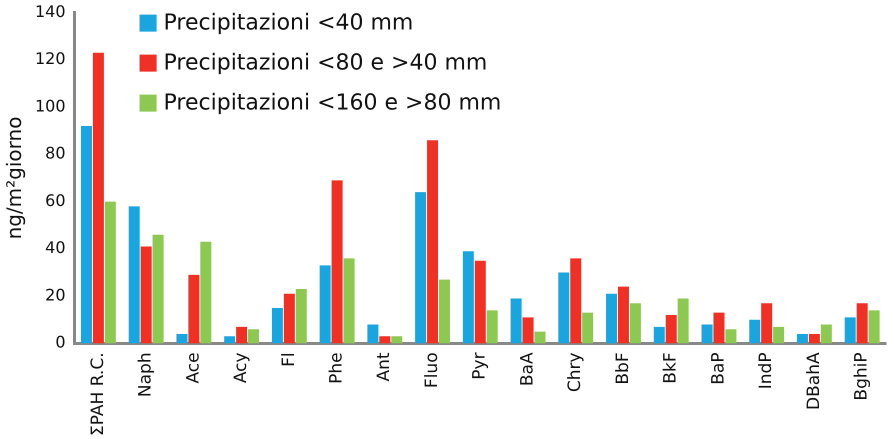 The height and width of the screenshot is (439, 894). I want to click on x-tick-label: BghiP, so click(862, 376).